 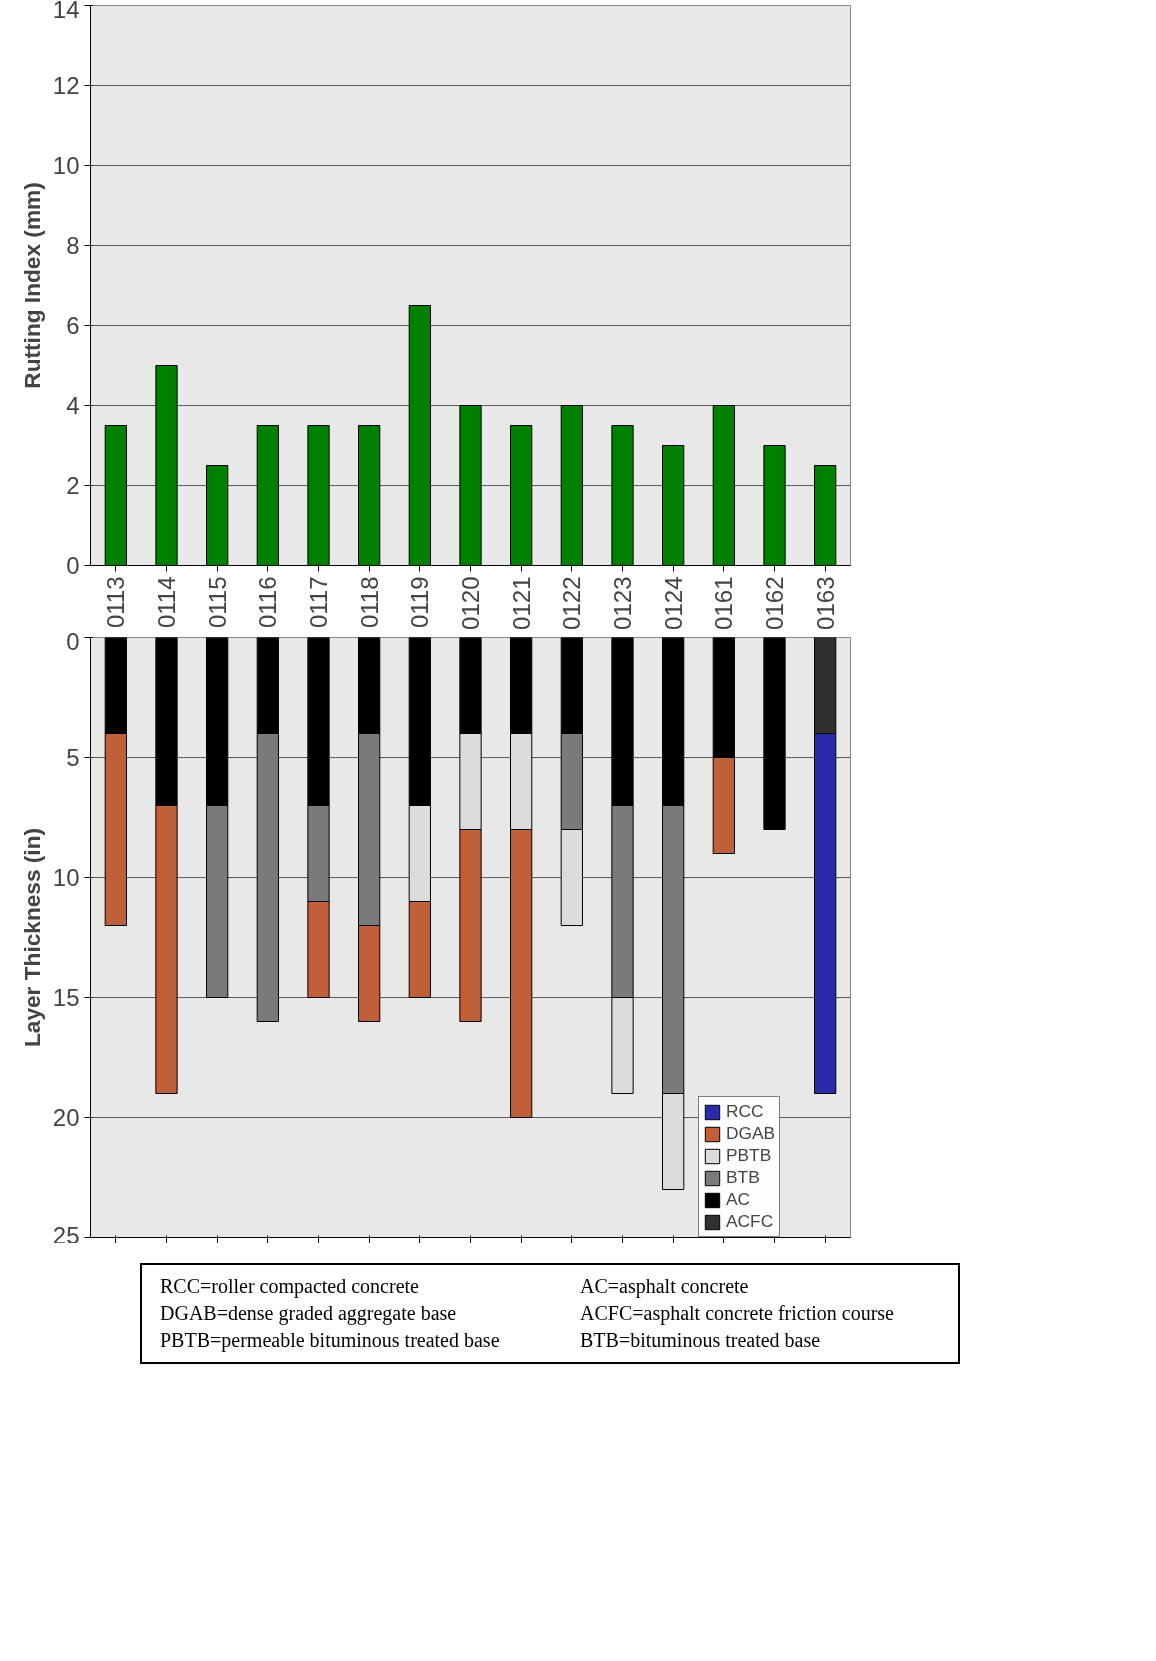 What do you see at coordinates (166, 602) in the screenshot?
I see `x-tick-label: 0114` at bounding box center [166, 602].